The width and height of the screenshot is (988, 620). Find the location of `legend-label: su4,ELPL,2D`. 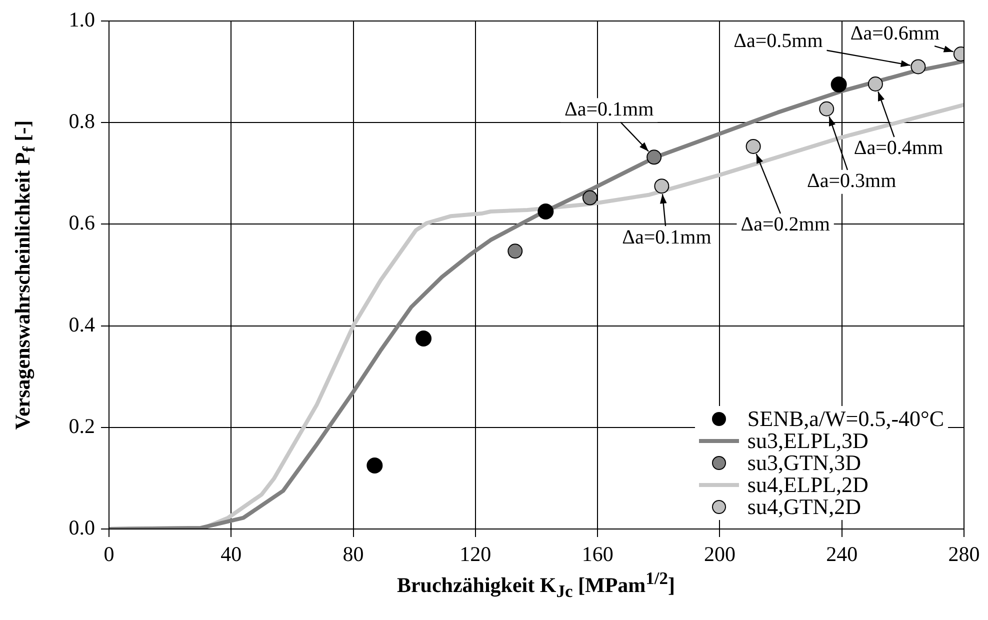

legend-label: su4,ELPL,2D is located at coordinates (807, 484).